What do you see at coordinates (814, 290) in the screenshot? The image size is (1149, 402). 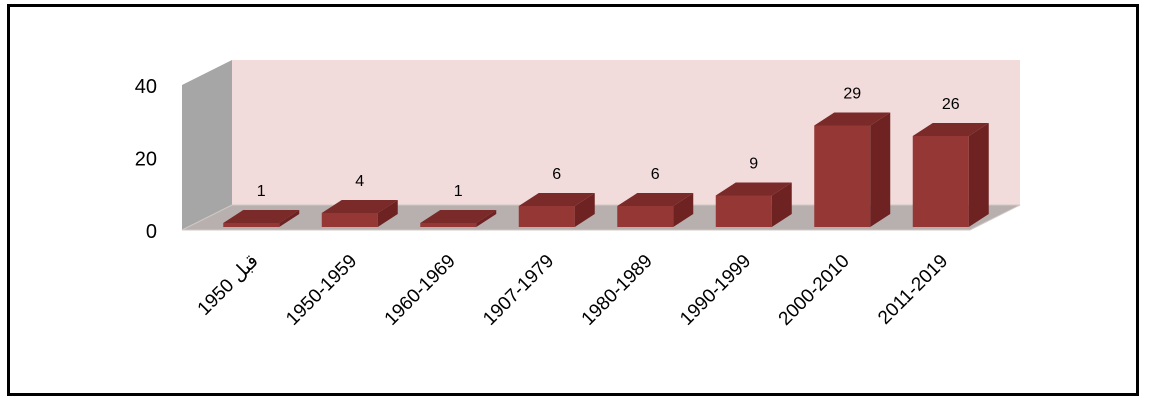 I see `category-label: 2000-2010` at bounding box center [814, 290].